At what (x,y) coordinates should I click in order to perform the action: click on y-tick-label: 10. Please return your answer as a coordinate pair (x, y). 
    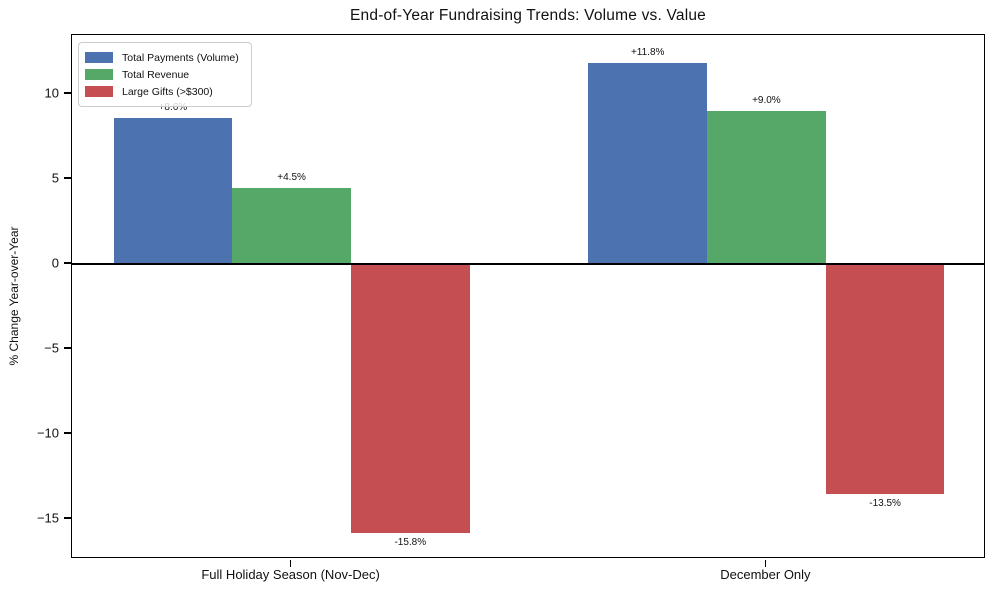
    Looking at the image, I should click on (51, 93).